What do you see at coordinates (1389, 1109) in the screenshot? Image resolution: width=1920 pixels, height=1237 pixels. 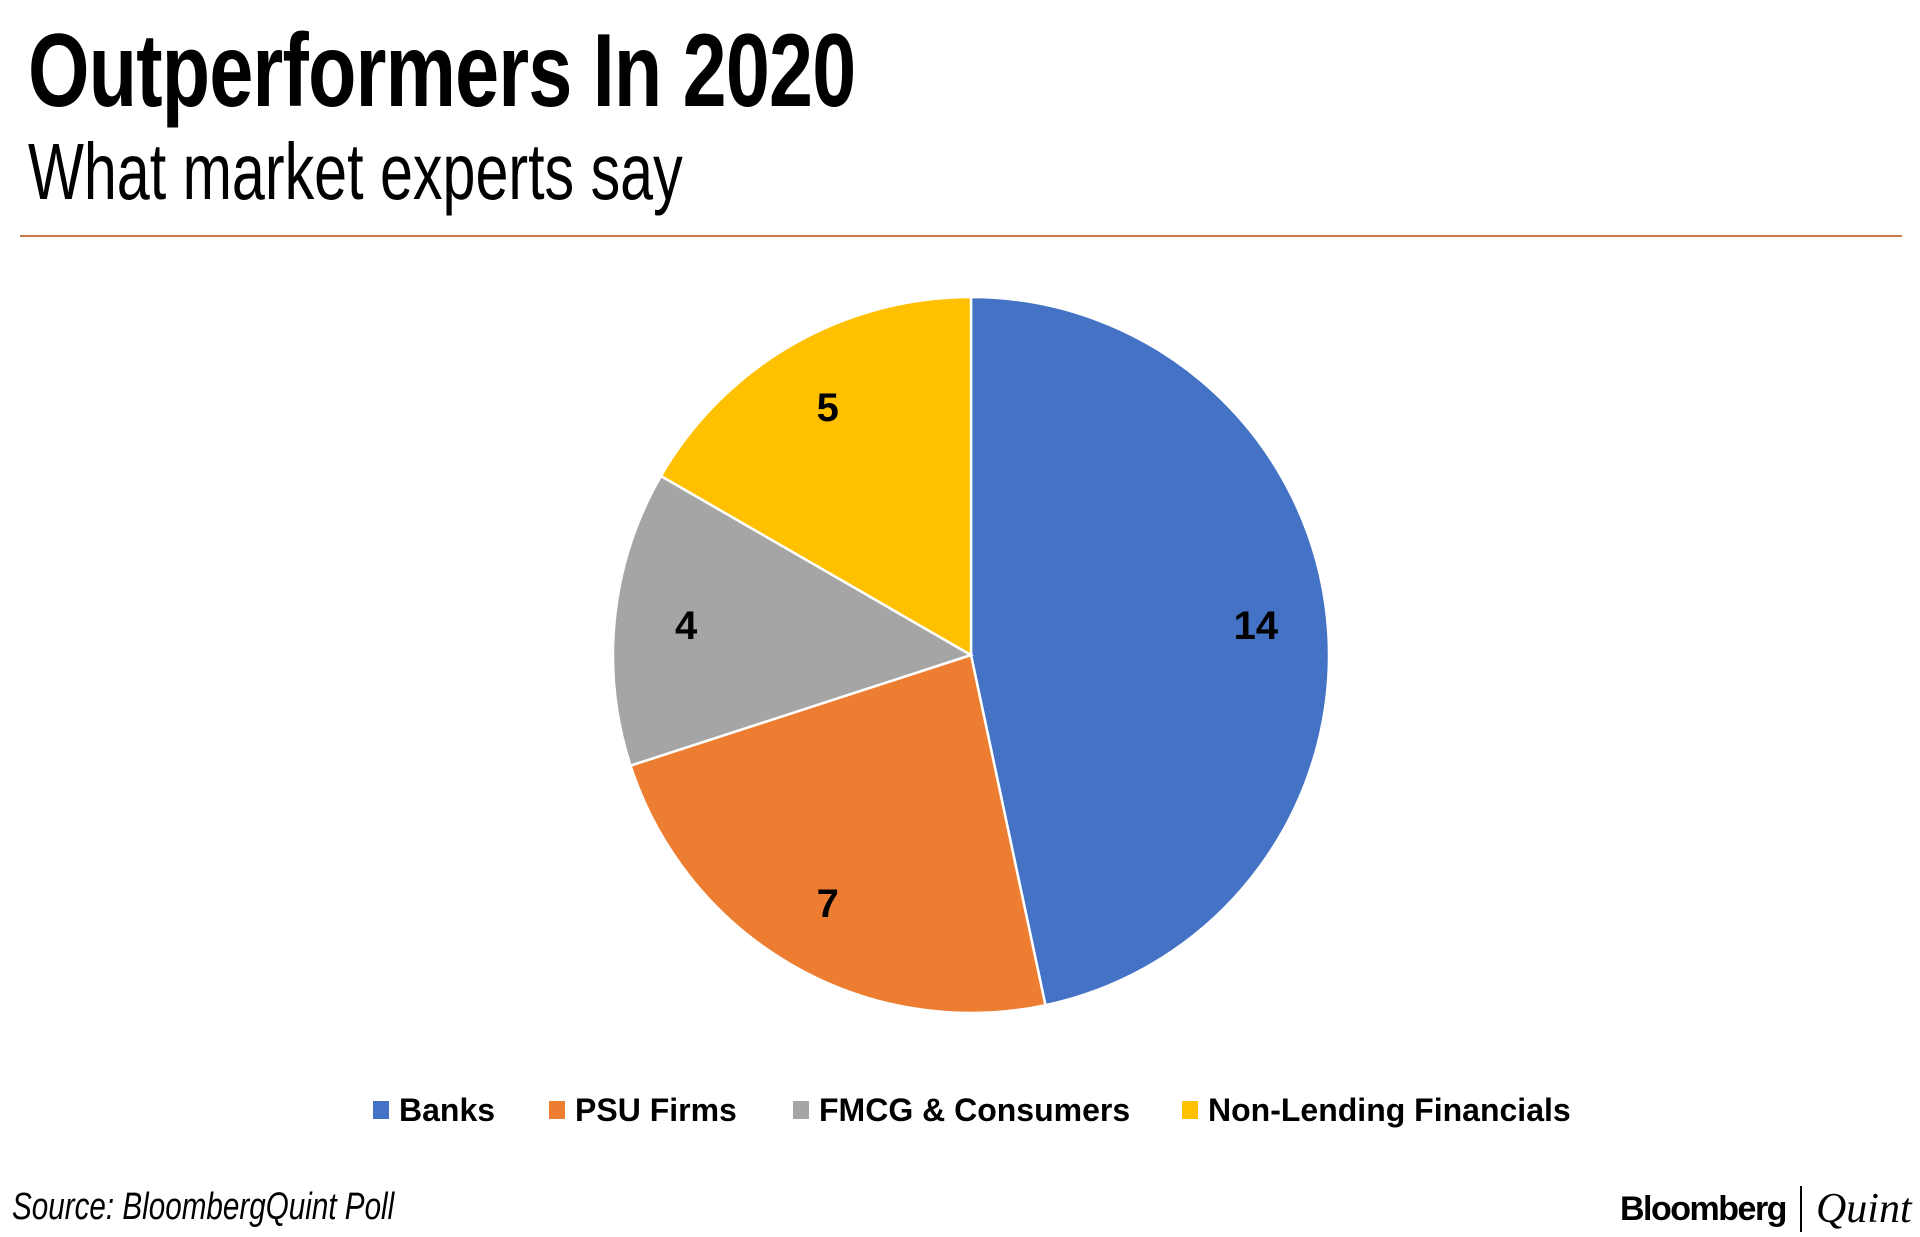 I see `legend-label: Non-Lending Financials` at bounding box center [1389, 1109].